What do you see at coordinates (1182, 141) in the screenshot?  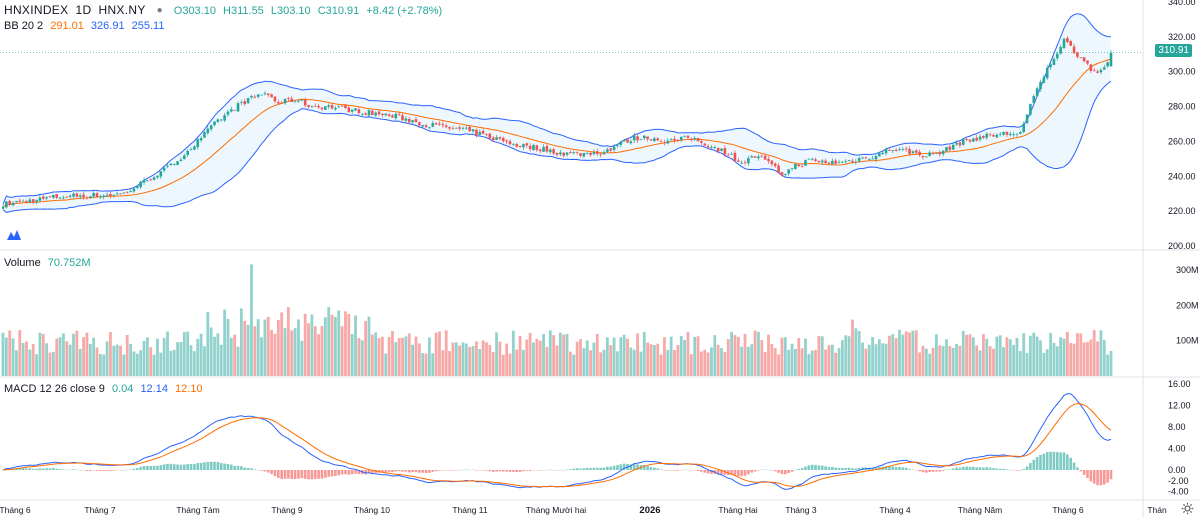 I see `price-tick-label: 260.00` at bounding box center [1182, 141].